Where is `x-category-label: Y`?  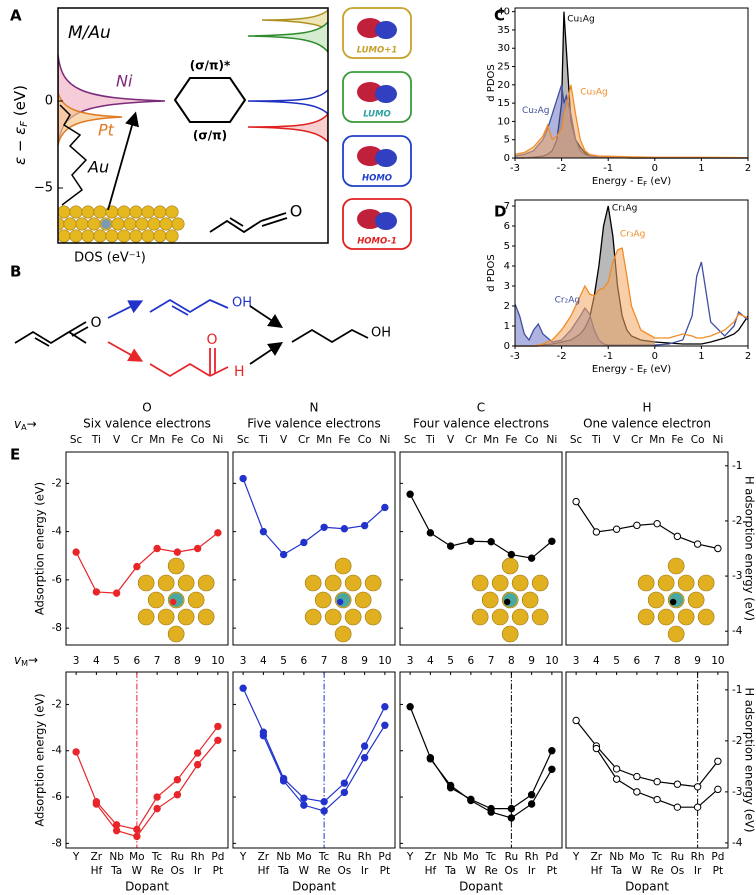
x-category-label: Y is located at coordinates (576, 857).